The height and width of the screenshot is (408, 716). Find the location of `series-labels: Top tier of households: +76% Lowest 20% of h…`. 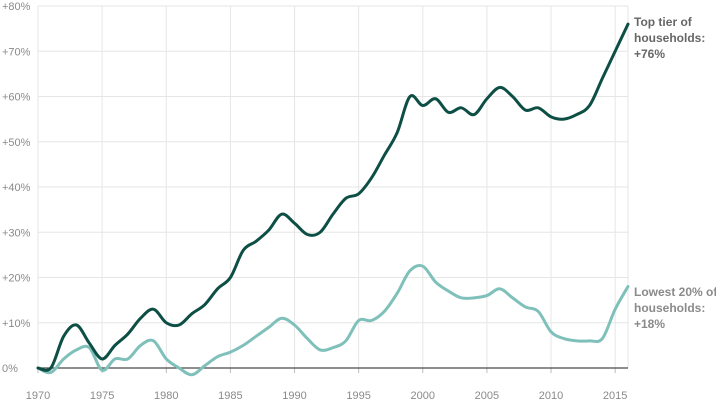

series-labels: Top tier of households: +76% Lowest 20% of h… is located at coordinates (675, 173).